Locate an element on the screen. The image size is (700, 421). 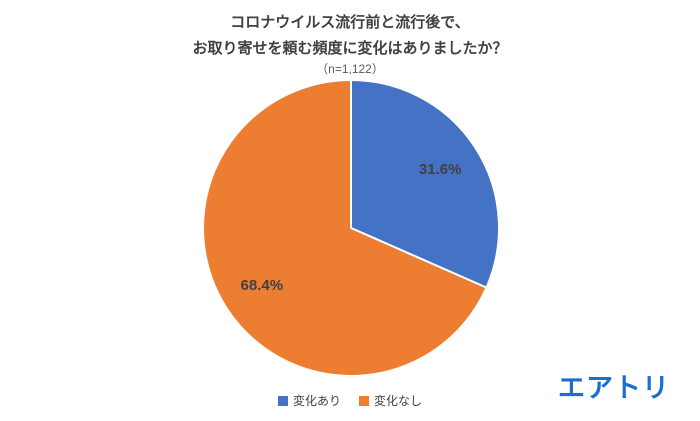
chart-title-line1: コロナウイルス流行前と流行後で、 is located at coordinates (350, 22).